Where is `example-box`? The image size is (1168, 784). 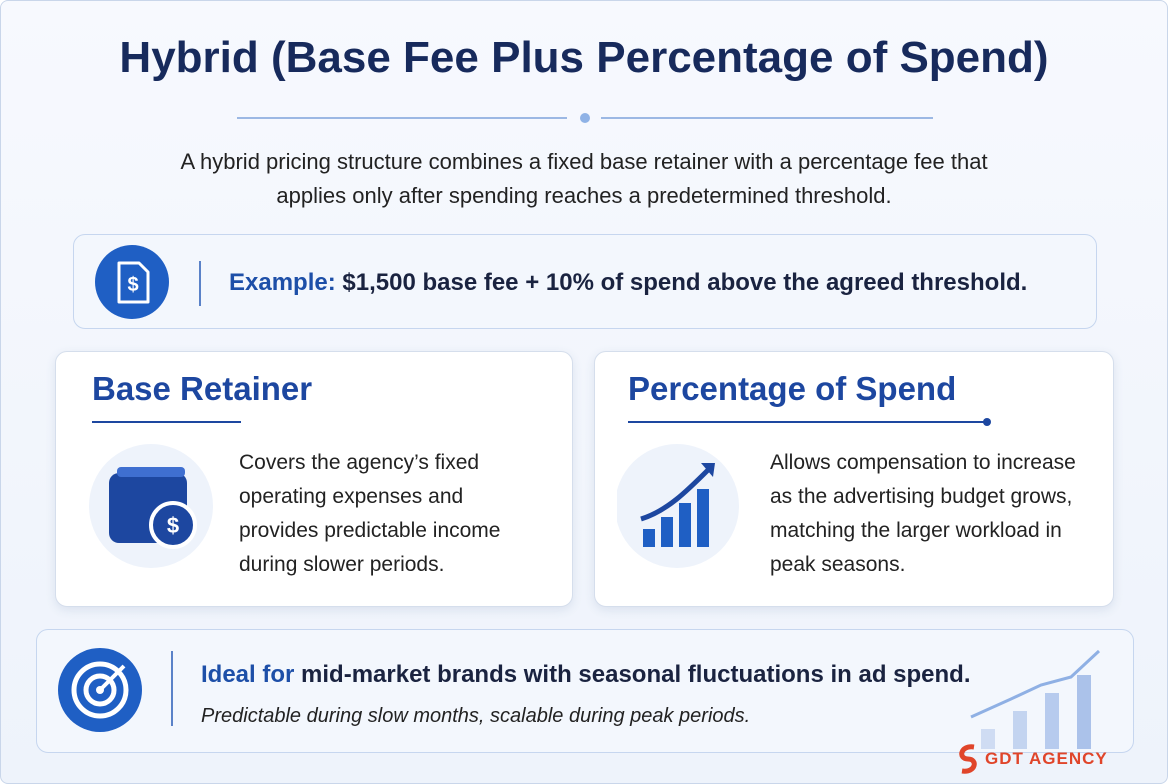 example-box is located at coordinates (585, 281).